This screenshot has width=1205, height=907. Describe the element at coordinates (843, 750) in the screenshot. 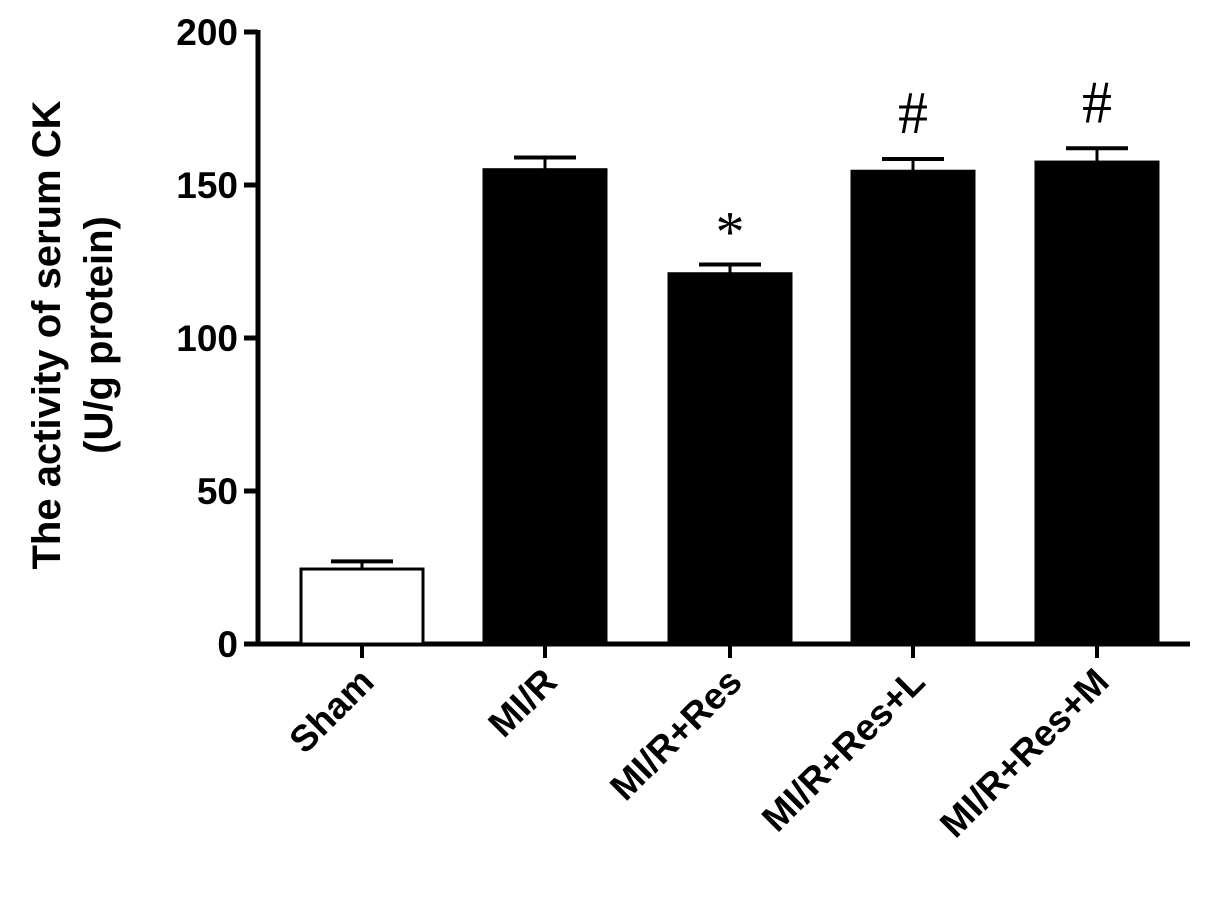

I see `x-tick-label: MI/R+Res+L` at that location.